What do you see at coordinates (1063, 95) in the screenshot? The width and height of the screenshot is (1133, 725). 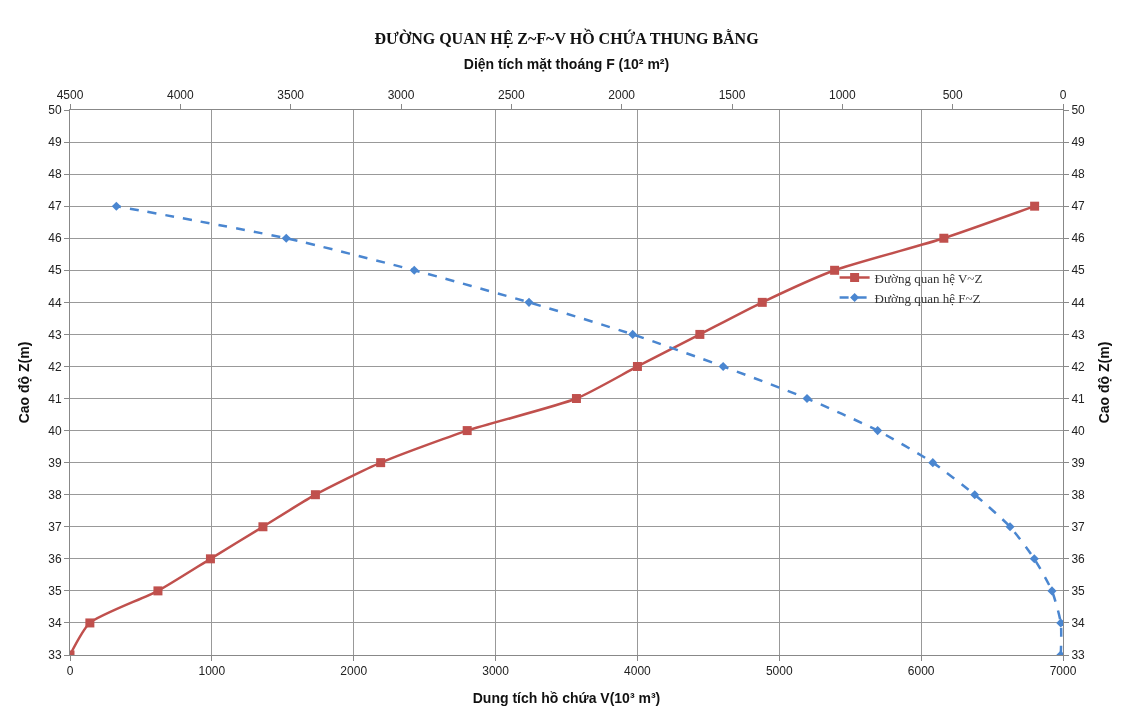 I see `x2-tick-label: 0` at bounding box center [1063, 95].